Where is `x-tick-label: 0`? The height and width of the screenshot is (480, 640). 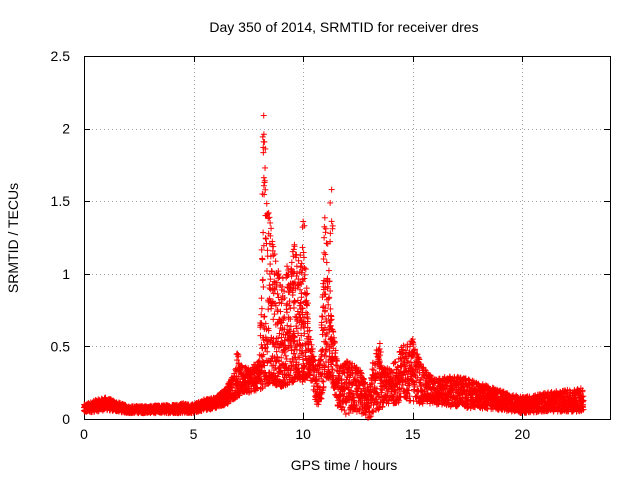 x-tick-label: 0 is located at coordinates (84, 434).